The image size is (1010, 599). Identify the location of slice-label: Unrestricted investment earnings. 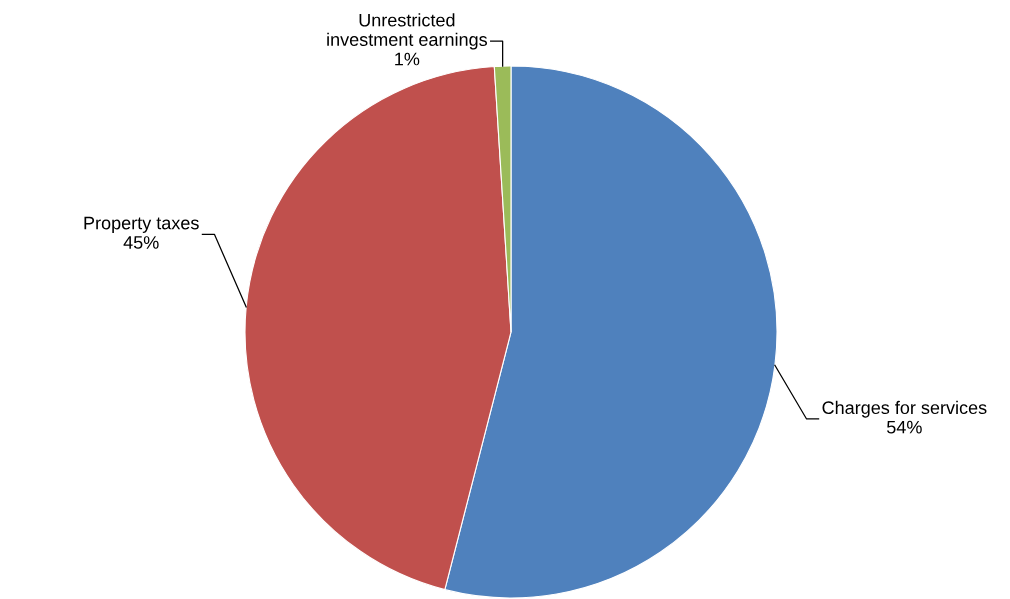
(407, 31).